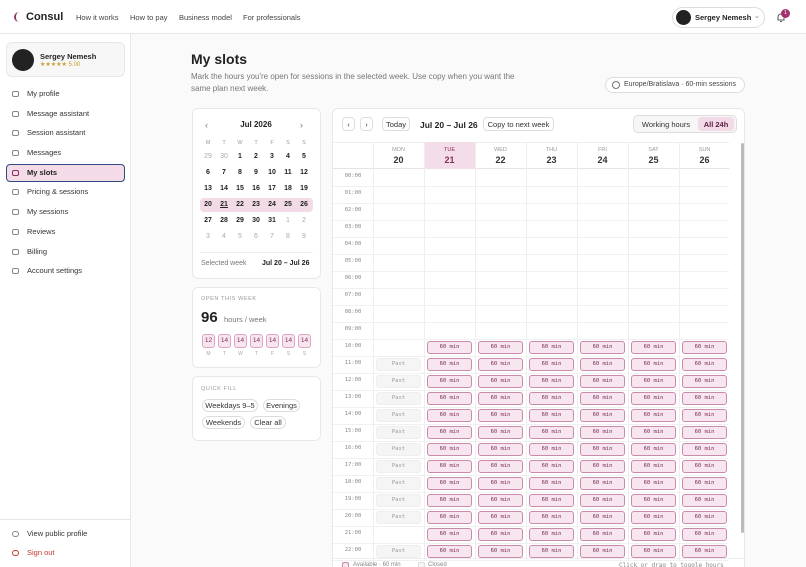  I want to click on calendar-day: 17, so click(272, 188).